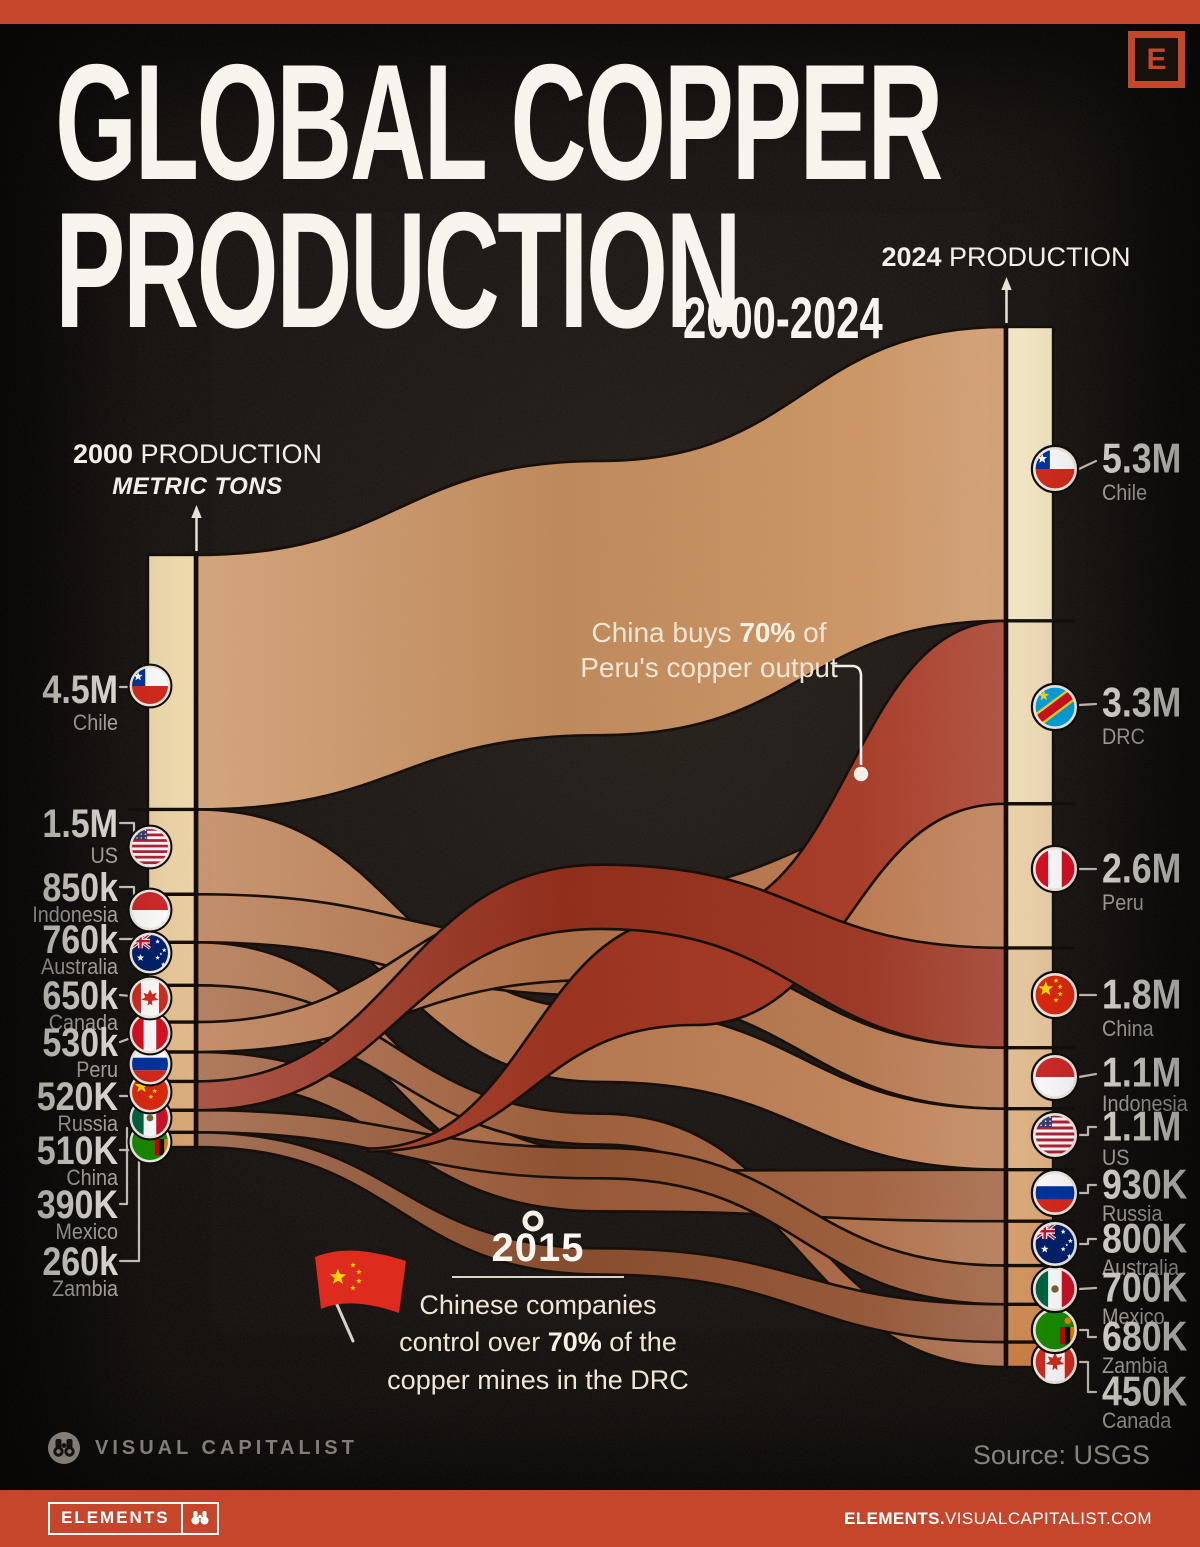 This screenshot has width=1200, height=1547. I want to click on source-note: Source: USGS, so click(1061, 1455).